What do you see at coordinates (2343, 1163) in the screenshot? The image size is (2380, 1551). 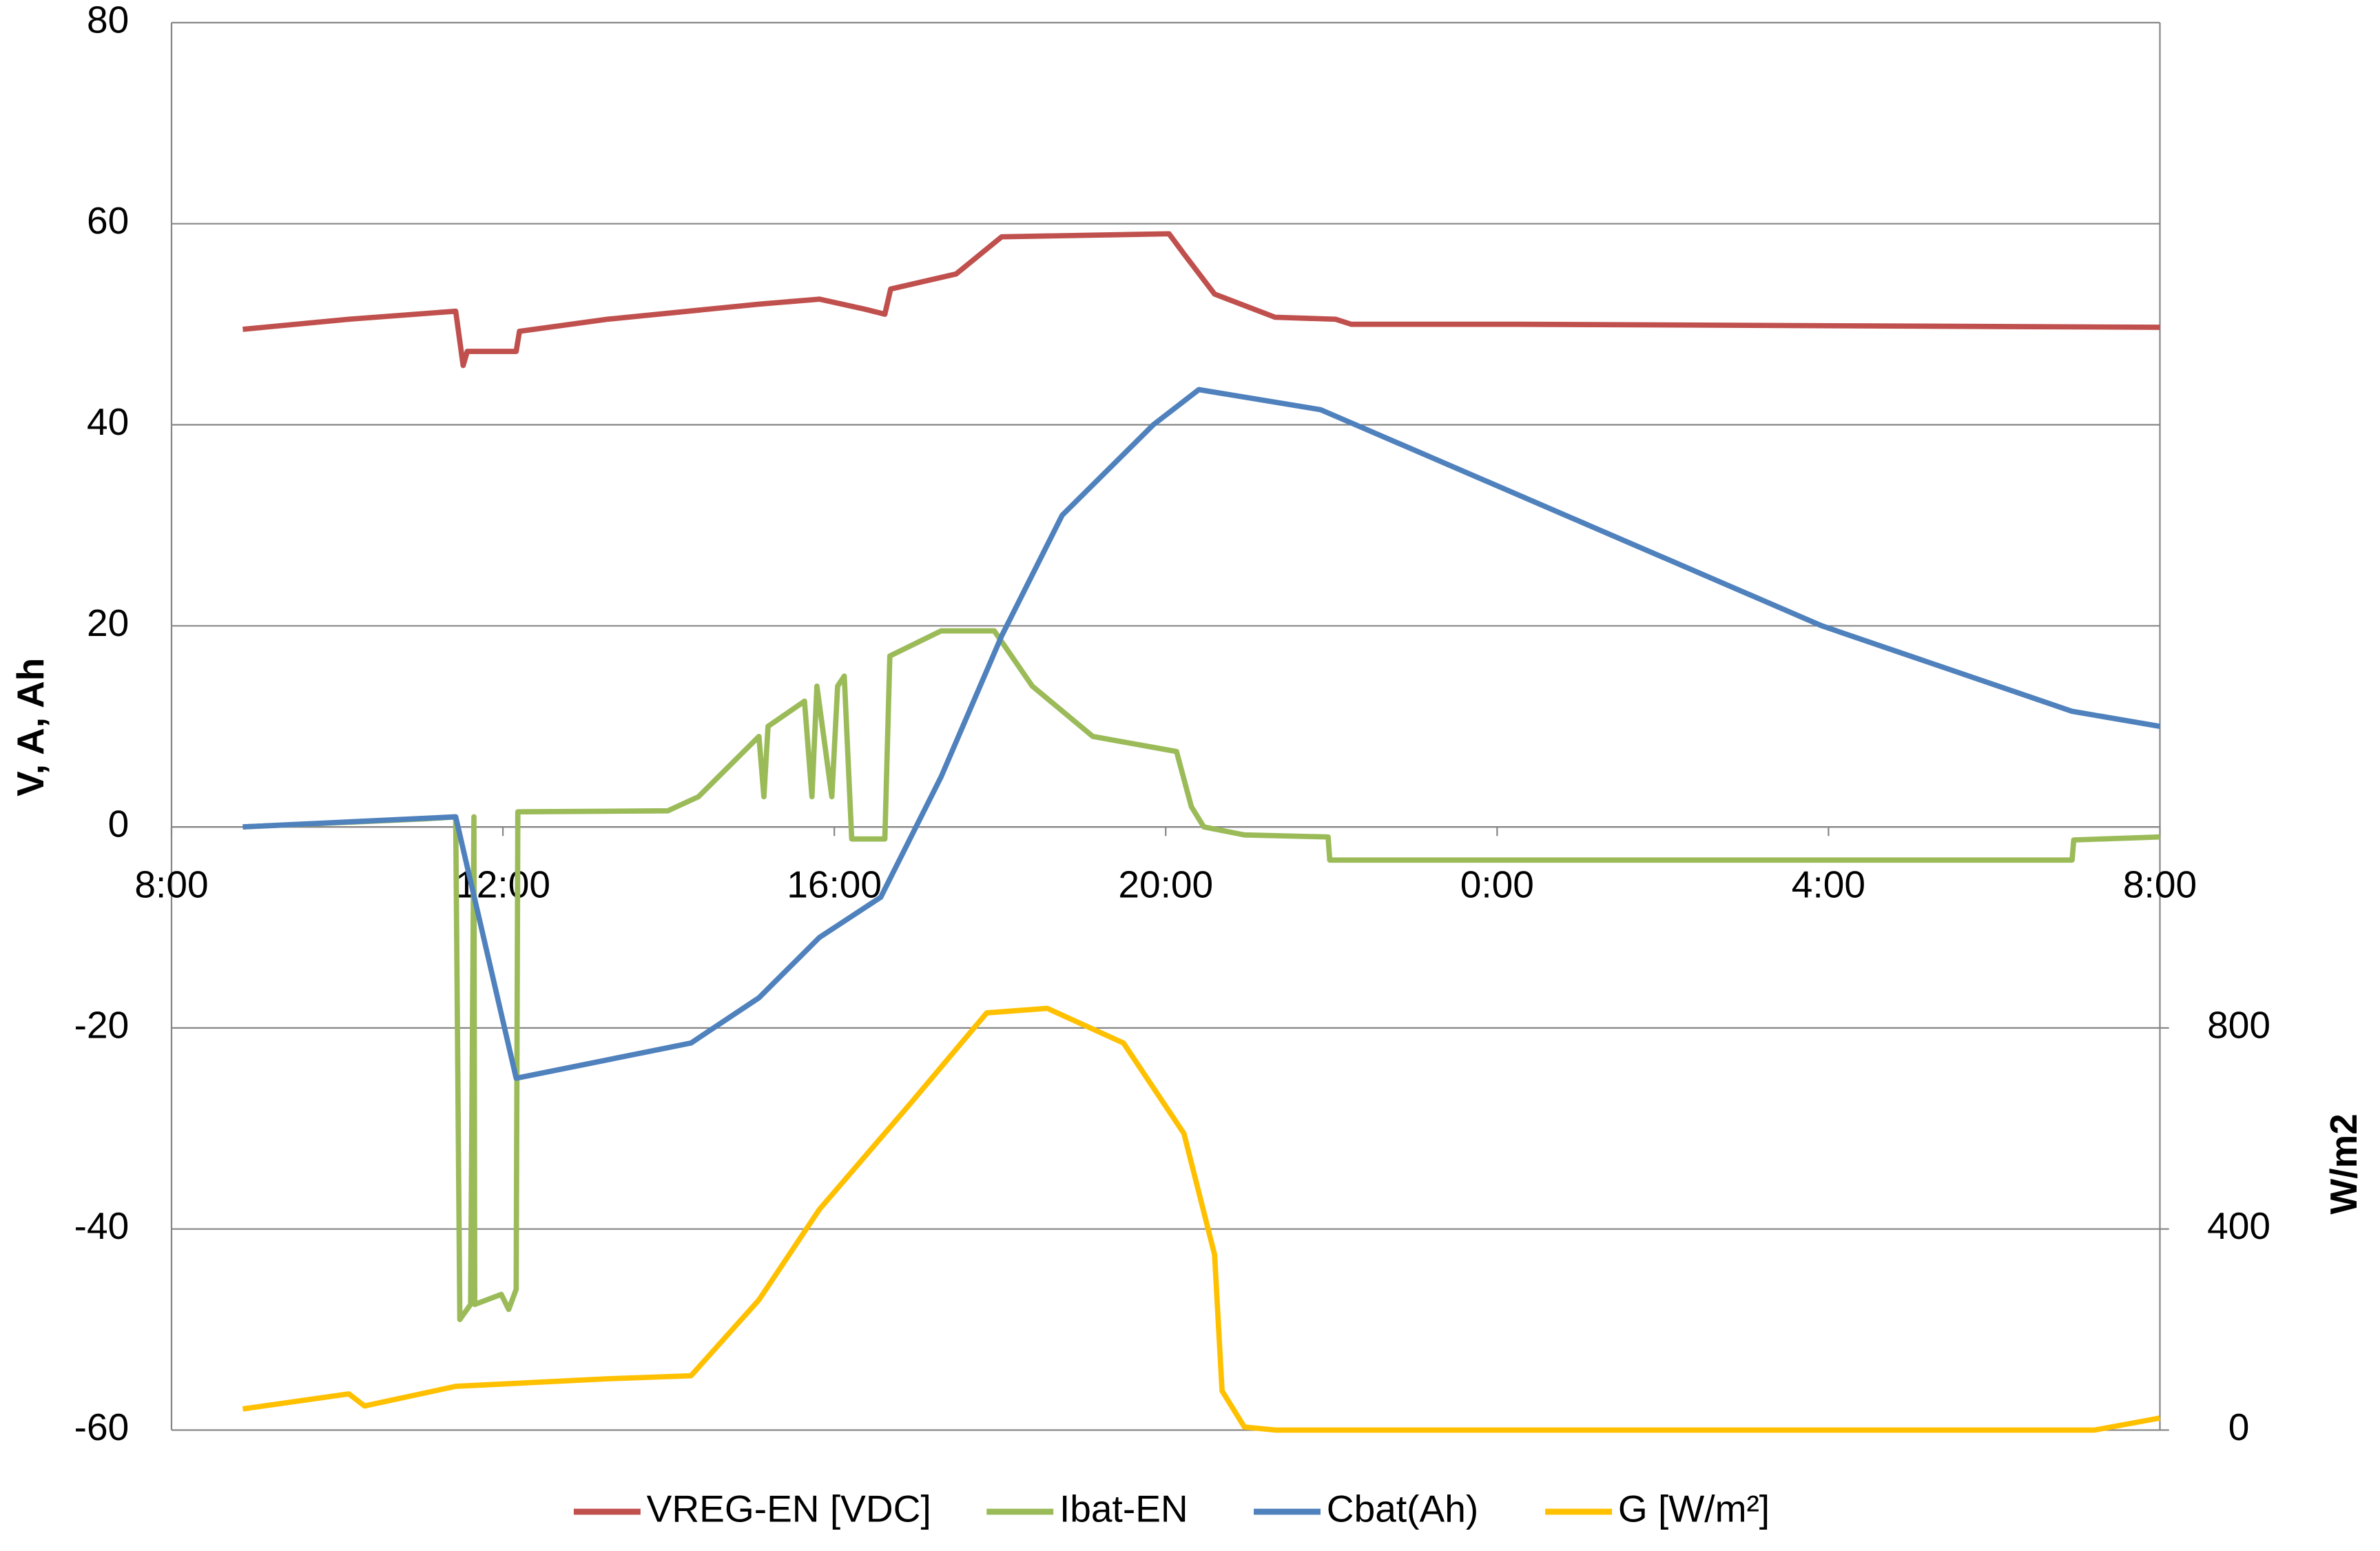 I see `y2-axis-title: W/m2` at bounding box center [2343, 1163].